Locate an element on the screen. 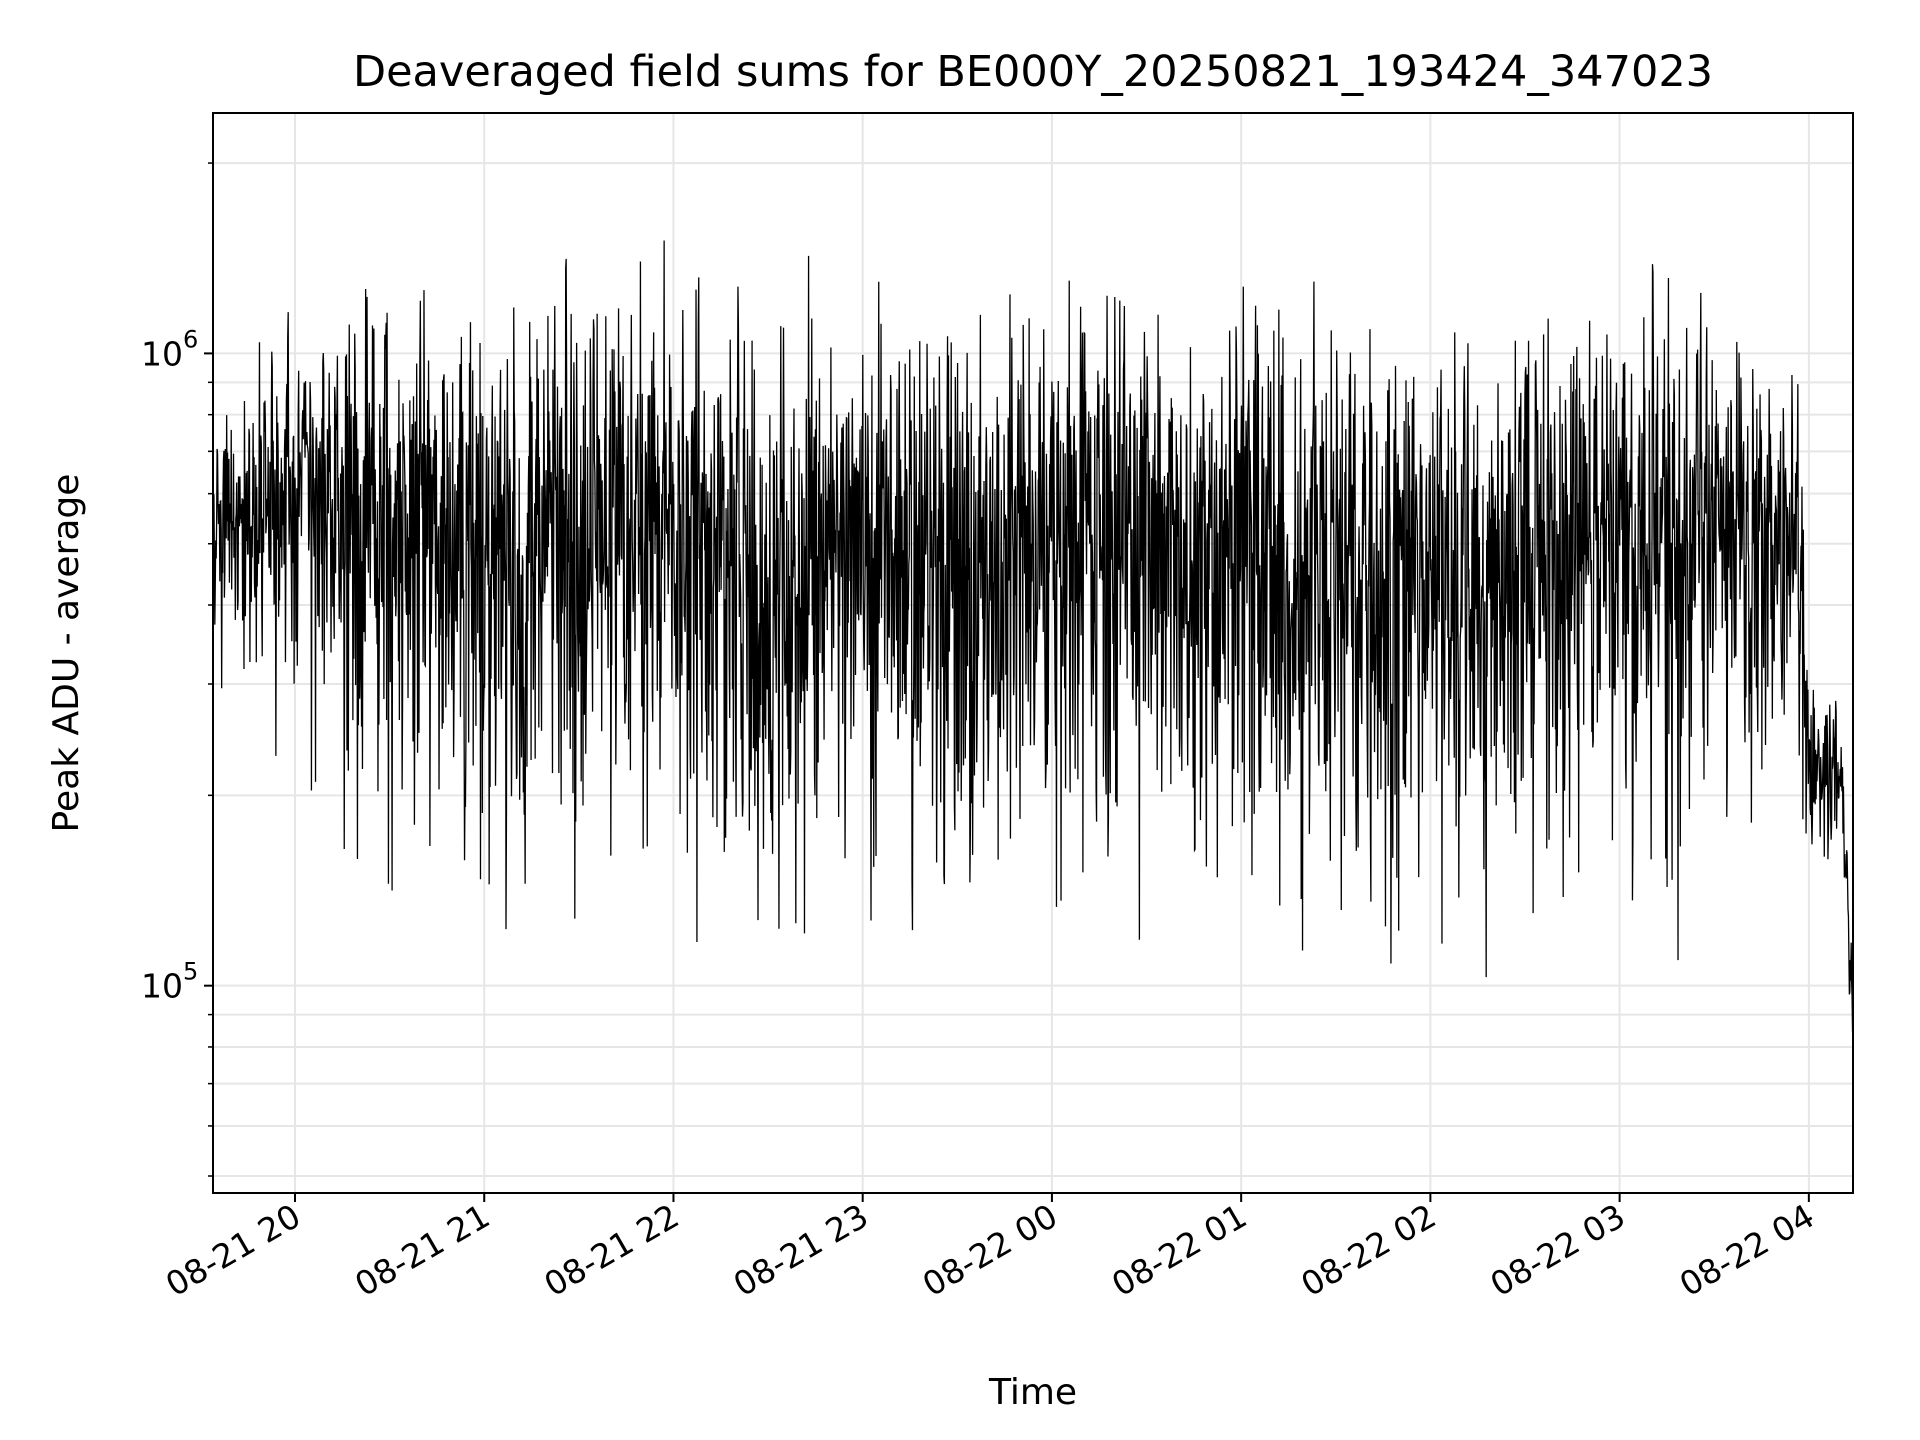  y-tick-exponent: 5 is located at coordinates (190, 972).